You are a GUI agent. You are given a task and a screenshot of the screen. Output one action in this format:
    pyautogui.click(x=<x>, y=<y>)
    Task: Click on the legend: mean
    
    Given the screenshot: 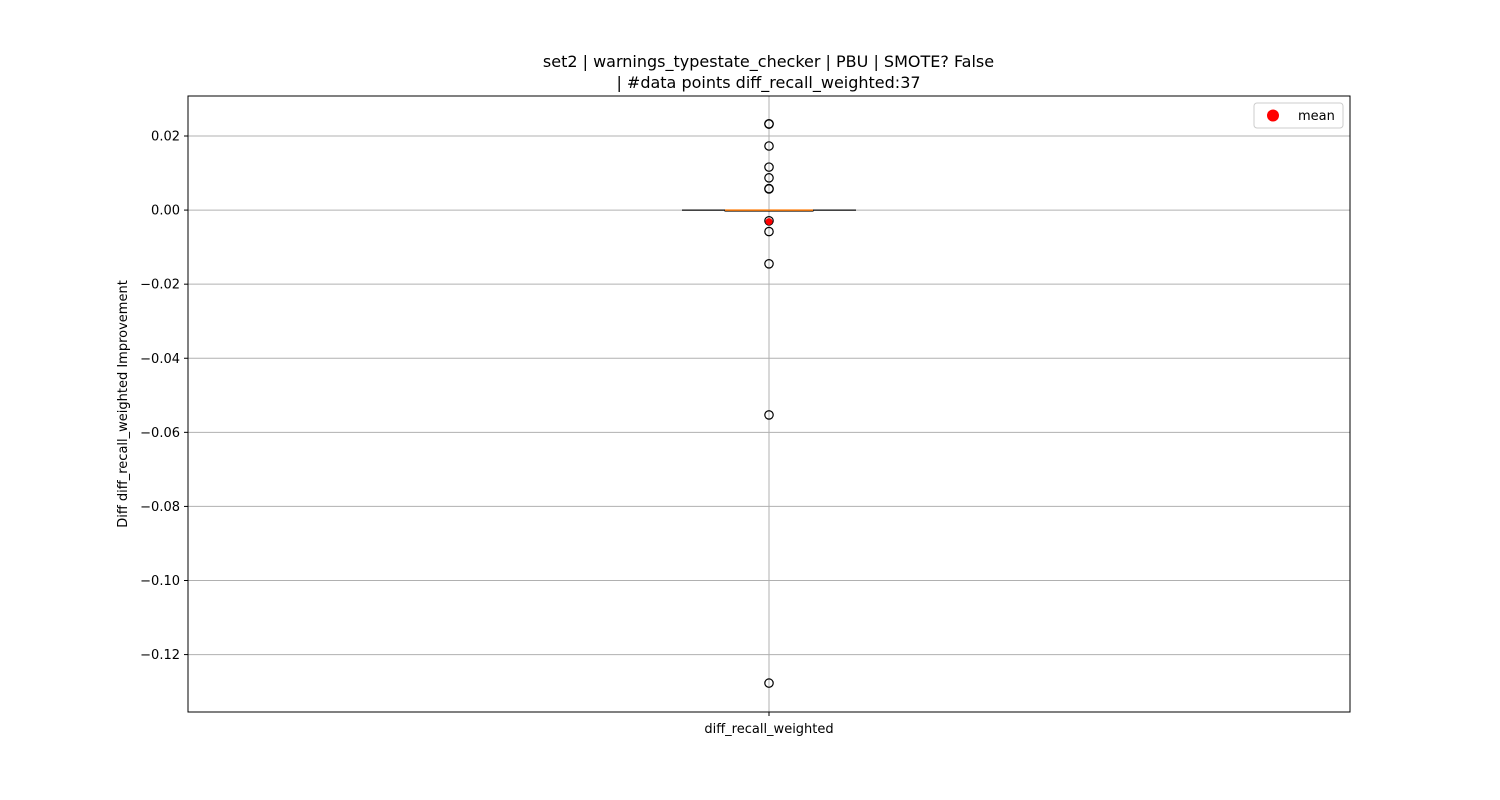 What is the action you would take?
    pyautogui.click(x=1298, y=115)
    